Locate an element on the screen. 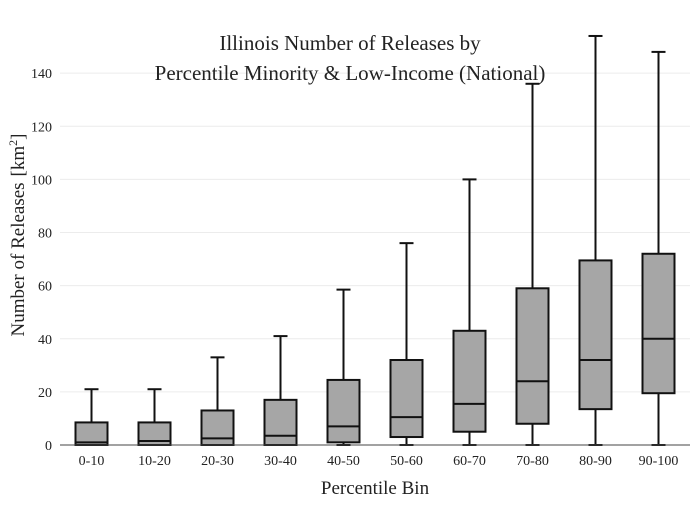 The width and height of the screenshot is (700, 505). y-tick-label: 0 is located at coordinates (48, 446).